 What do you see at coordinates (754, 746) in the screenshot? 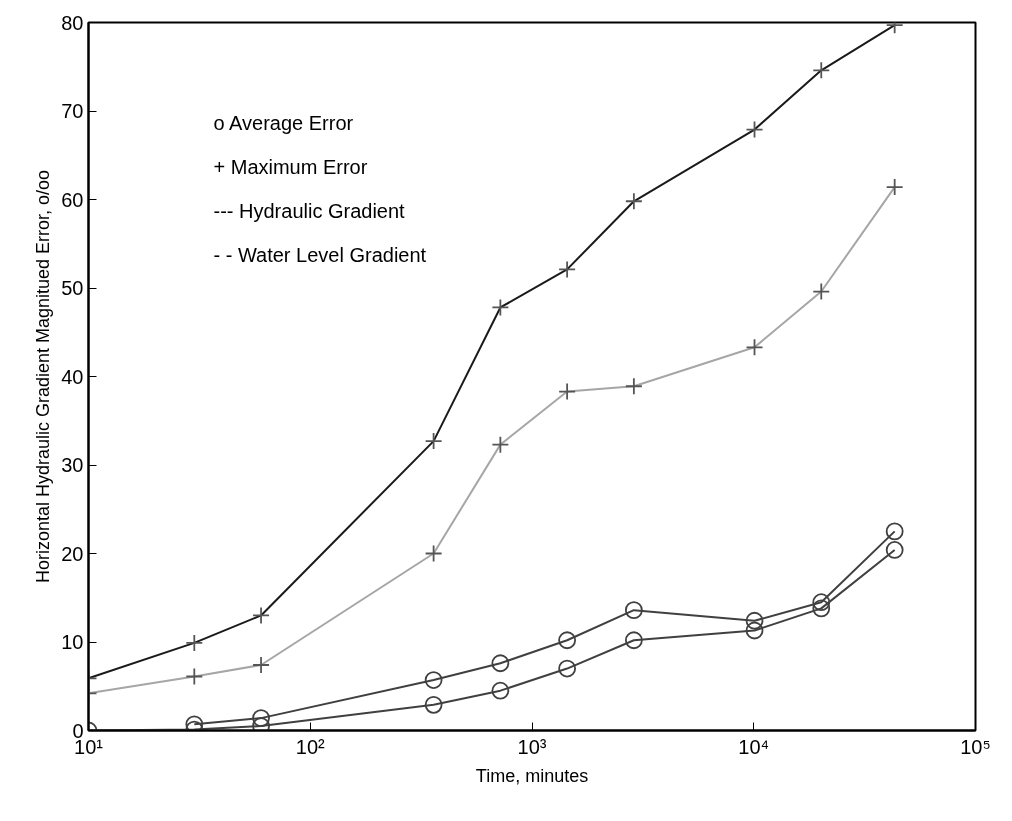
I see `x-tick-label: 10⁴` at bounding box center [754, 746].